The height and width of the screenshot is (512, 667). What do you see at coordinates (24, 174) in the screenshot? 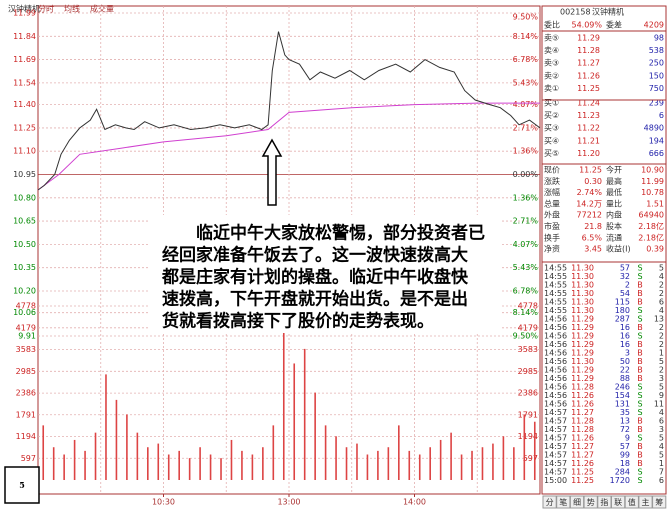
I see `price-tick-label: 10.95` at bounding box center [24, 174].